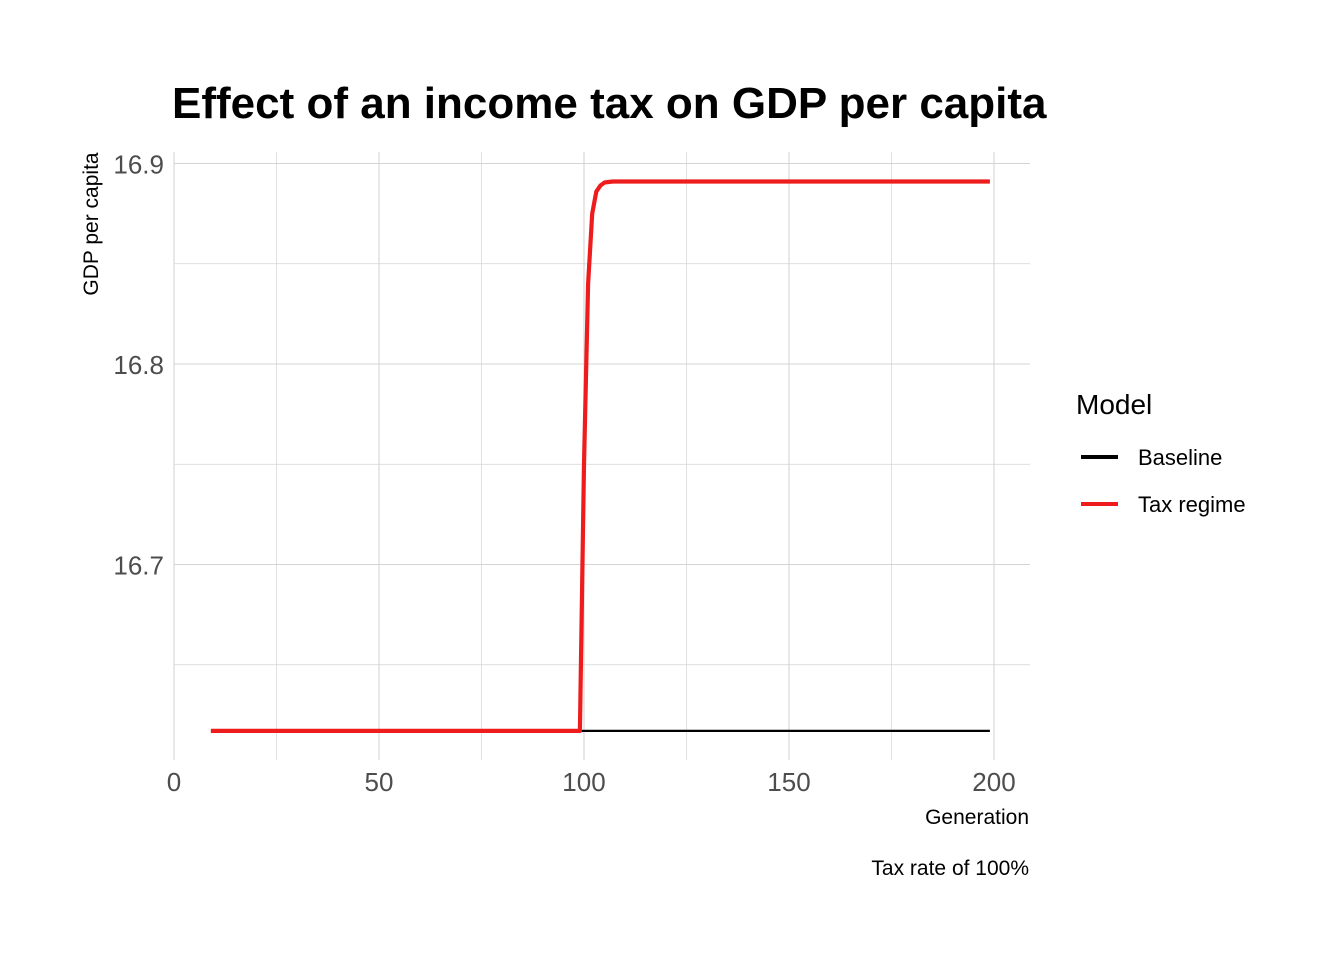 This screenshot has height=960, width=1344. I want to click on y-axis-tick-labels: 16.7 16.8 16.9, so click(138, 365).